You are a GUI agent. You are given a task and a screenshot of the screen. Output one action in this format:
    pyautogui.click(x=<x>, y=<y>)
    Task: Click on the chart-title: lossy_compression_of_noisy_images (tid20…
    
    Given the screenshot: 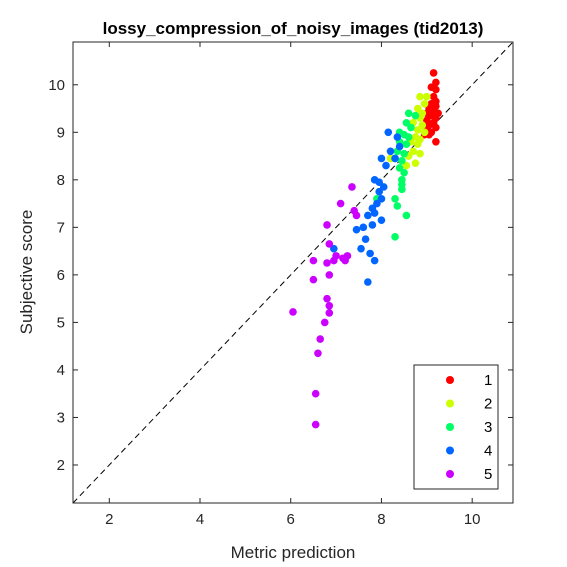 What is the action you would take?
    pyautogui.click(x=293, y=28)
    